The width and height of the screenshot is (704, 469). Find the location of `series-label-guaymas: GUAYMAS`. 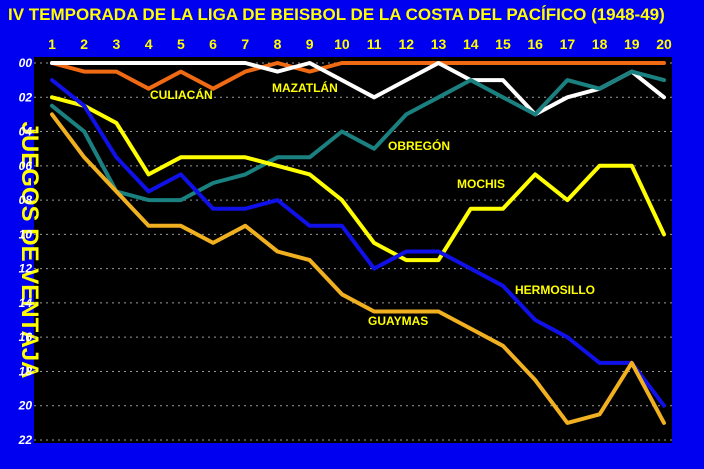

series-label-guaymas: GUAYMAS is located at coordinates (398, 321).